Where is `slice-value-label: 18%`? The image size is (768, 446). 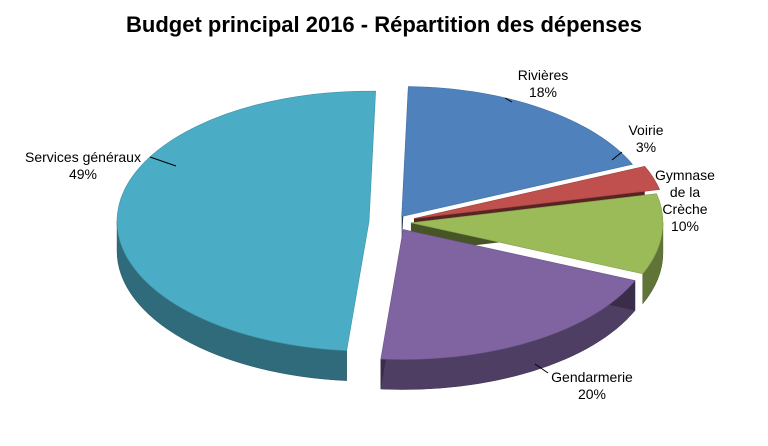
slice-value-label: 18% is located at coordinates (543, 92).